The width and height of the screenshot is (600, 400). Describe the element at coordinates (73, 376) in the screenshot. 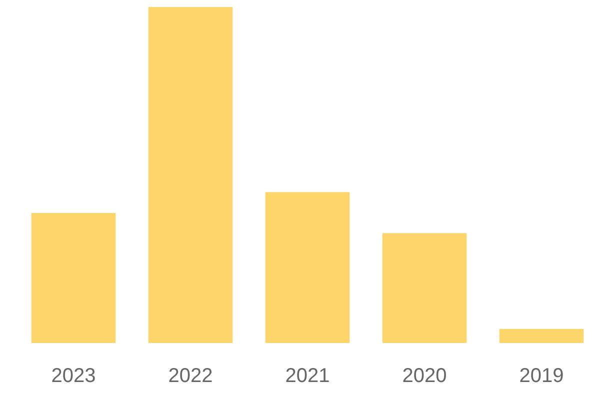

I see `x-tick-label: 2023` at that location.